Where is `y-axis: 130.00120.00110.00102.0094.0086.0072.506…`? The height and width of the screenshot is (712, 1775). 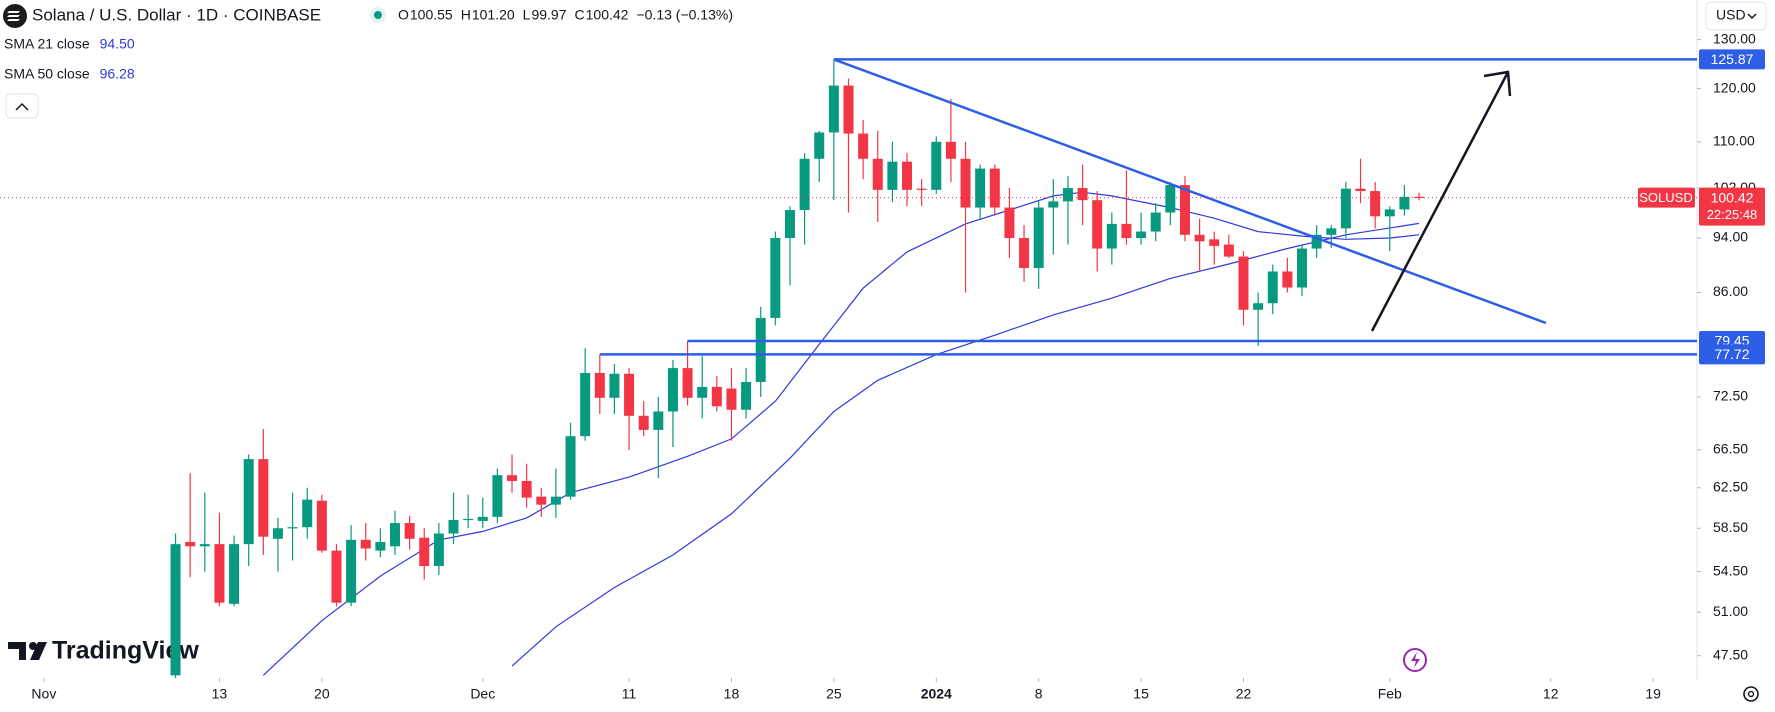
y-axis: 130.00120.00110.00102.0094.0086.0072.506… is located at coordinates (1726, 346).